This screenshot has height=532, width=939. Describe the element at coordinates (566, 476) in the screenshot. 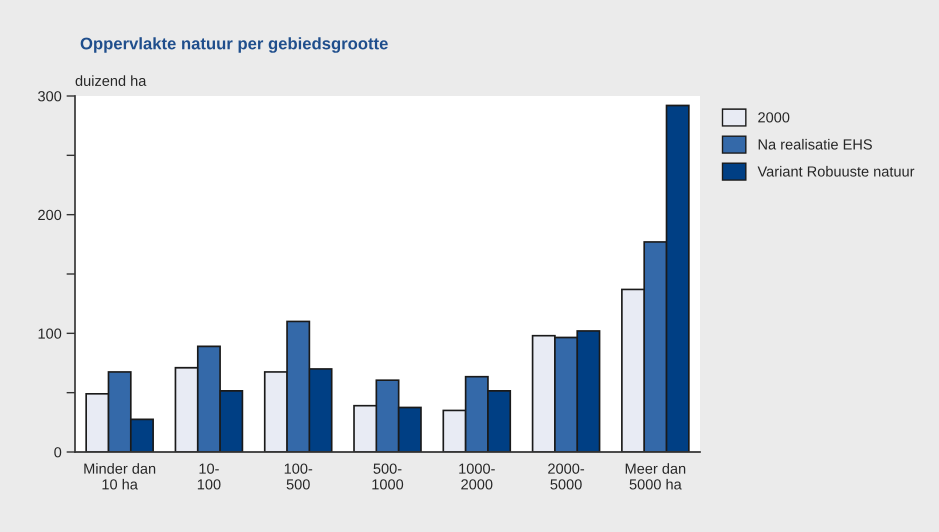

I see `x-tick-label: 2000- 5000` at that location.